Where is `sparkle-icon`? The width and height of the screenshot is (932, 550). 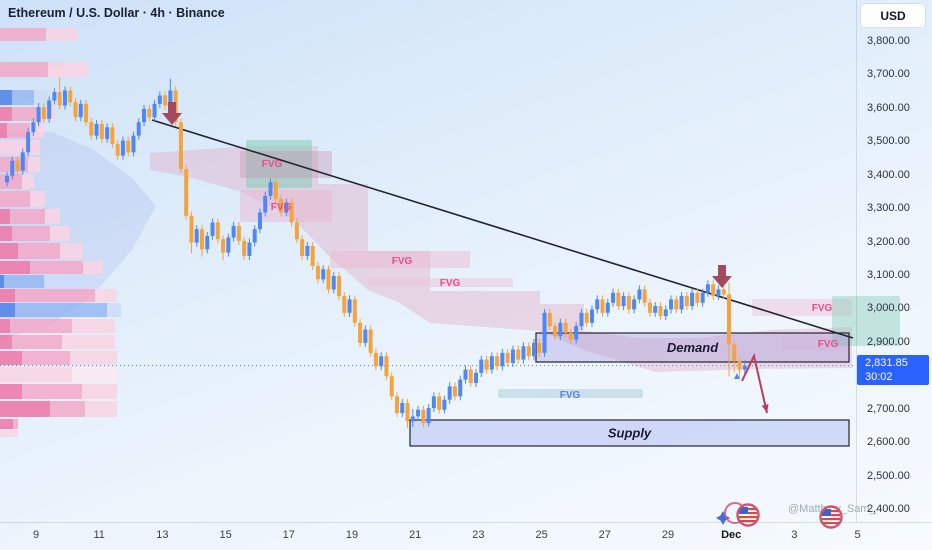 sparkle-icon is located at coordinates (723, 518).